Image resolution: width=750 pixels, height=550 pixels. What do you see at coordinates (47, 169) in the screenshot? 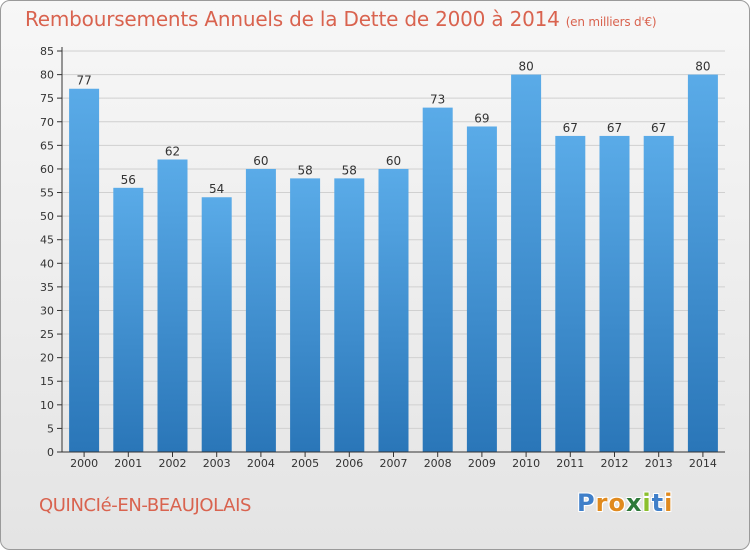
I see `y-tick-label: 60` at bounding box center [47, 169].